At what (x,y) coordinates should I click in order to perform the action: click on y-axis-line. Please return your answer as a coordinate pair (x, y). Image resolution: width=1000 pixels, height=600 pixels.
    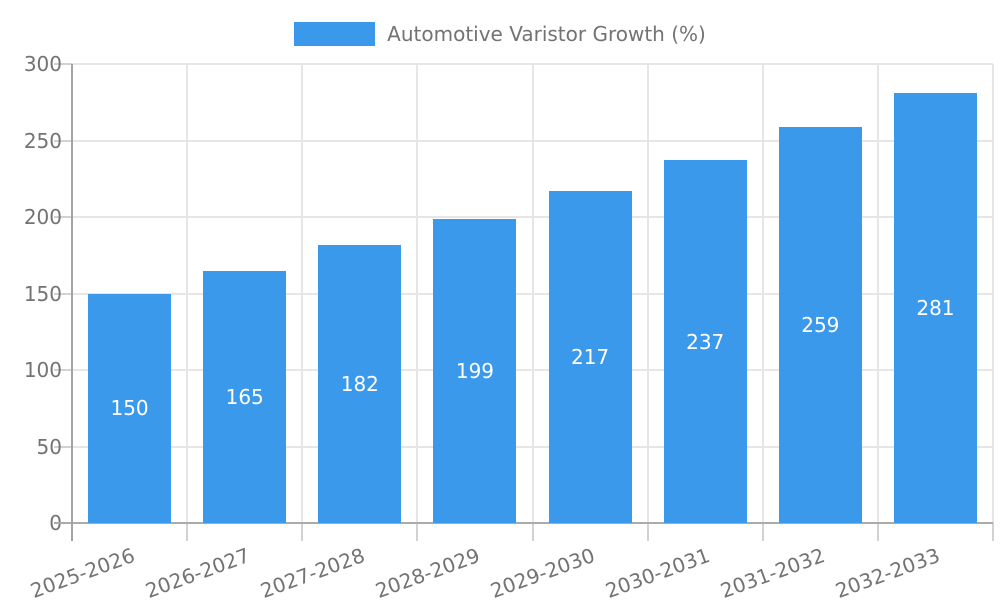
    Looking at the image, I should click on (72, 302).